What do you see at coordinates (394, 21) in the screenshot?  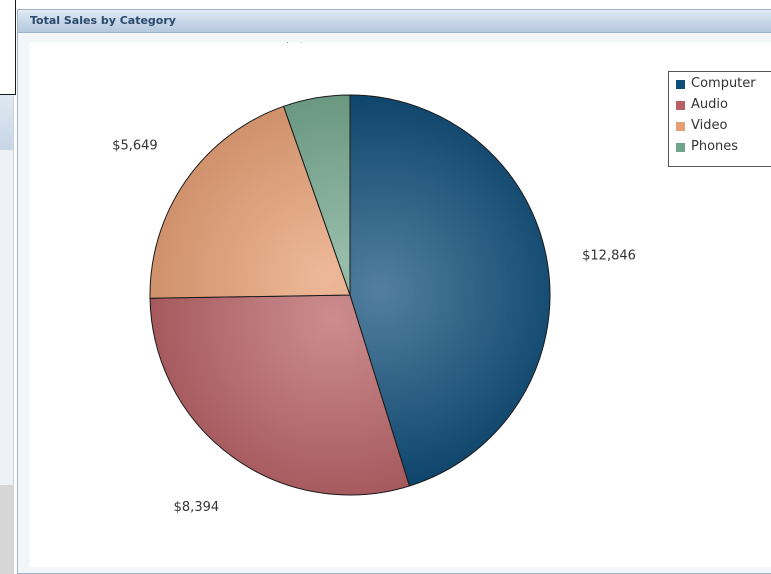 I see `chart-titlebar: Total Sales by Category` at bounding box center [394, 21].